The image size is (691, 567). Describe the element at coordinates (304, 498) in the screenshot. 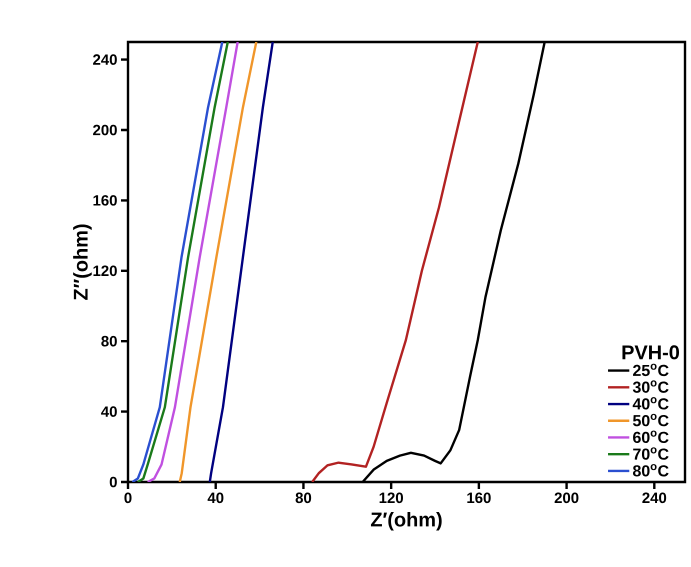

I see `x-tick-label: 80` at that location.